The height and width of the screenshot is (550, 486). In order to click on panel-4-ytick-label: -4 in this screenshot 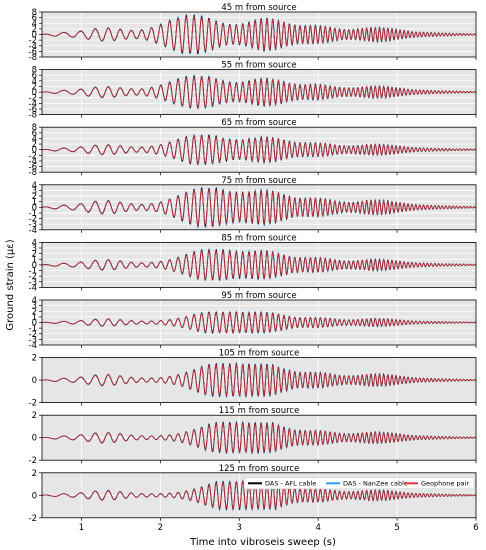, I will do `click(33, 231)`.